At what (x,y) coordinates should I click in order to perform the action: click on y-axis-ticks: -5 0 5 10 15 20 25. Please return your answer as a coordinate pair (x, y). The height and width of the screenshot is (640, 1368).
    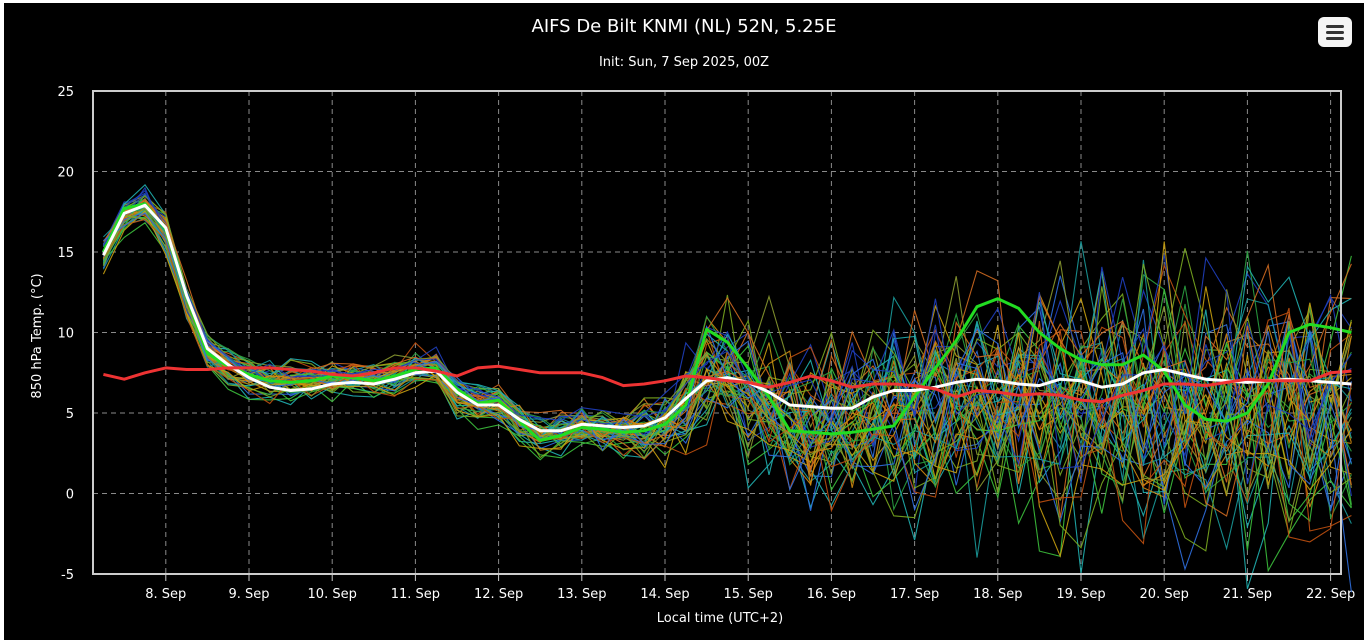
    Looking at the image, I should click on (65, 334).